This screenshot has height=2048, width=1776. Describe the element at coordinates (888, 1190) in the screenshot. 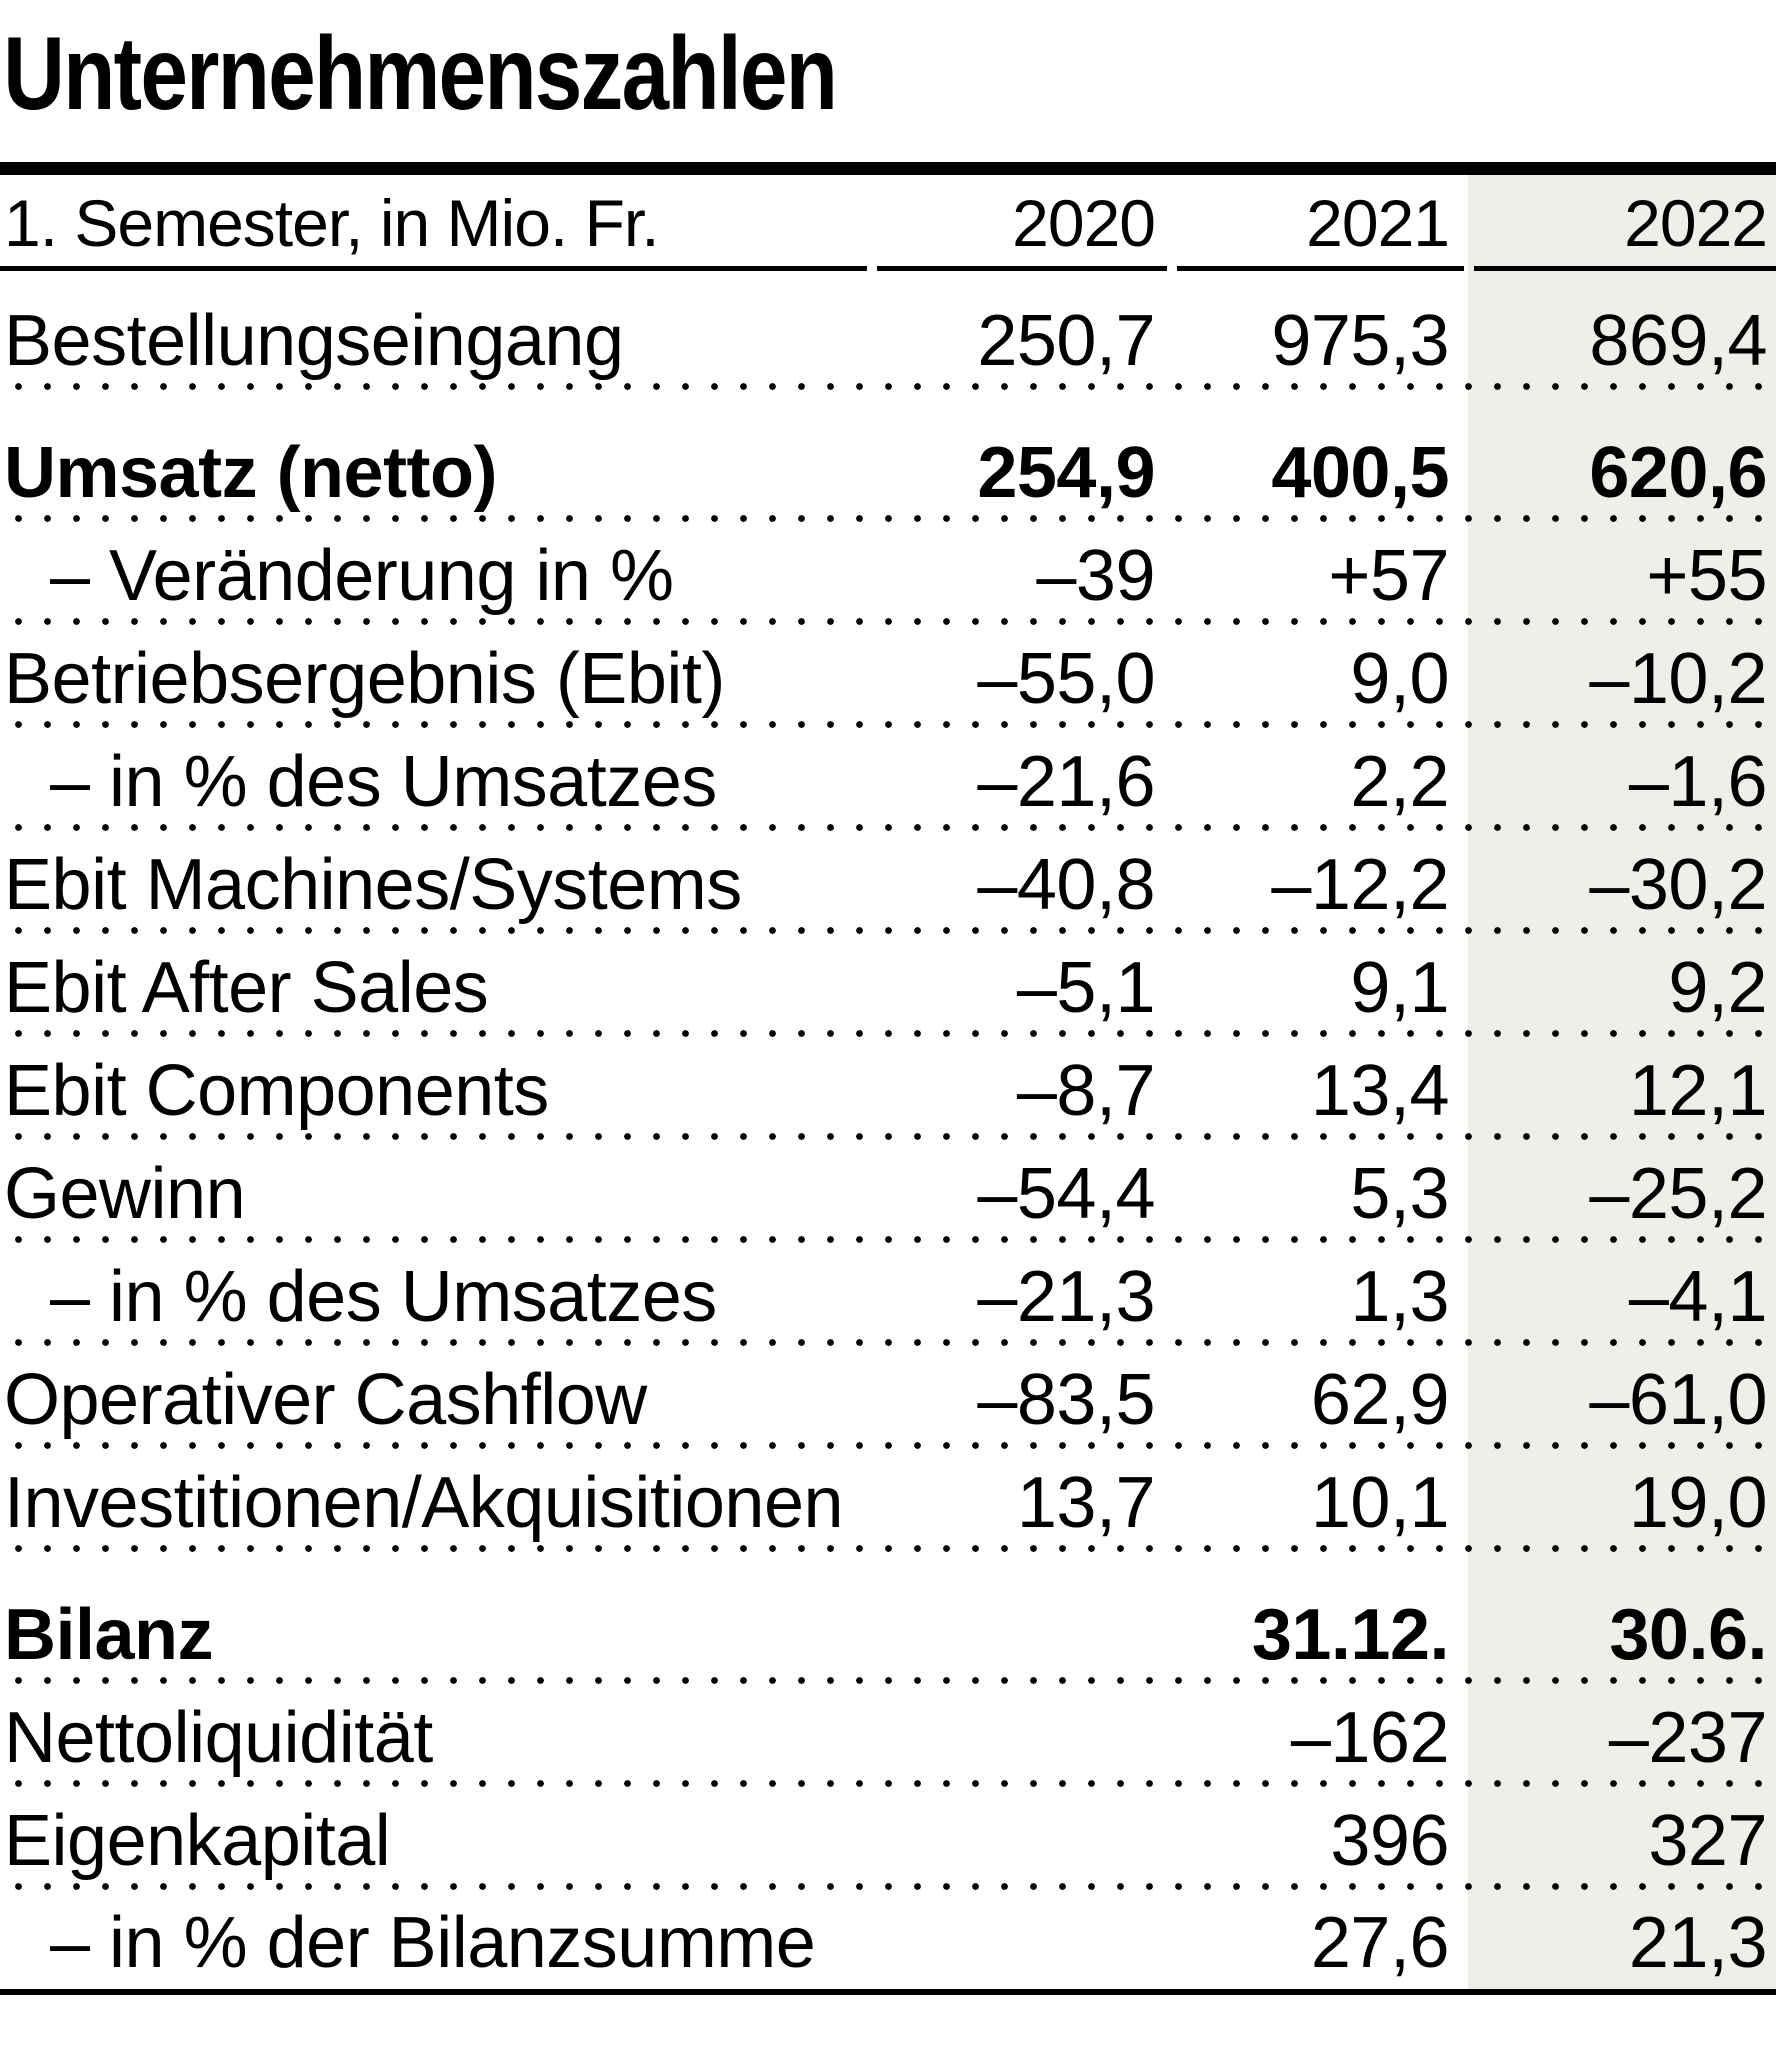

I see `row-gewinn: Gewinn –54,4 5,3 –25,2` at that location.